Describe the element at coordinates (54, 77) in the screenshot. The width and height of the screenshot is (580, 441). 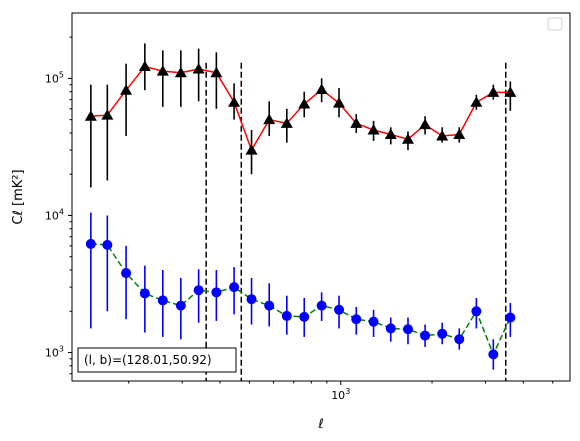
I see `y-tick-label: 10⁵` at that location.